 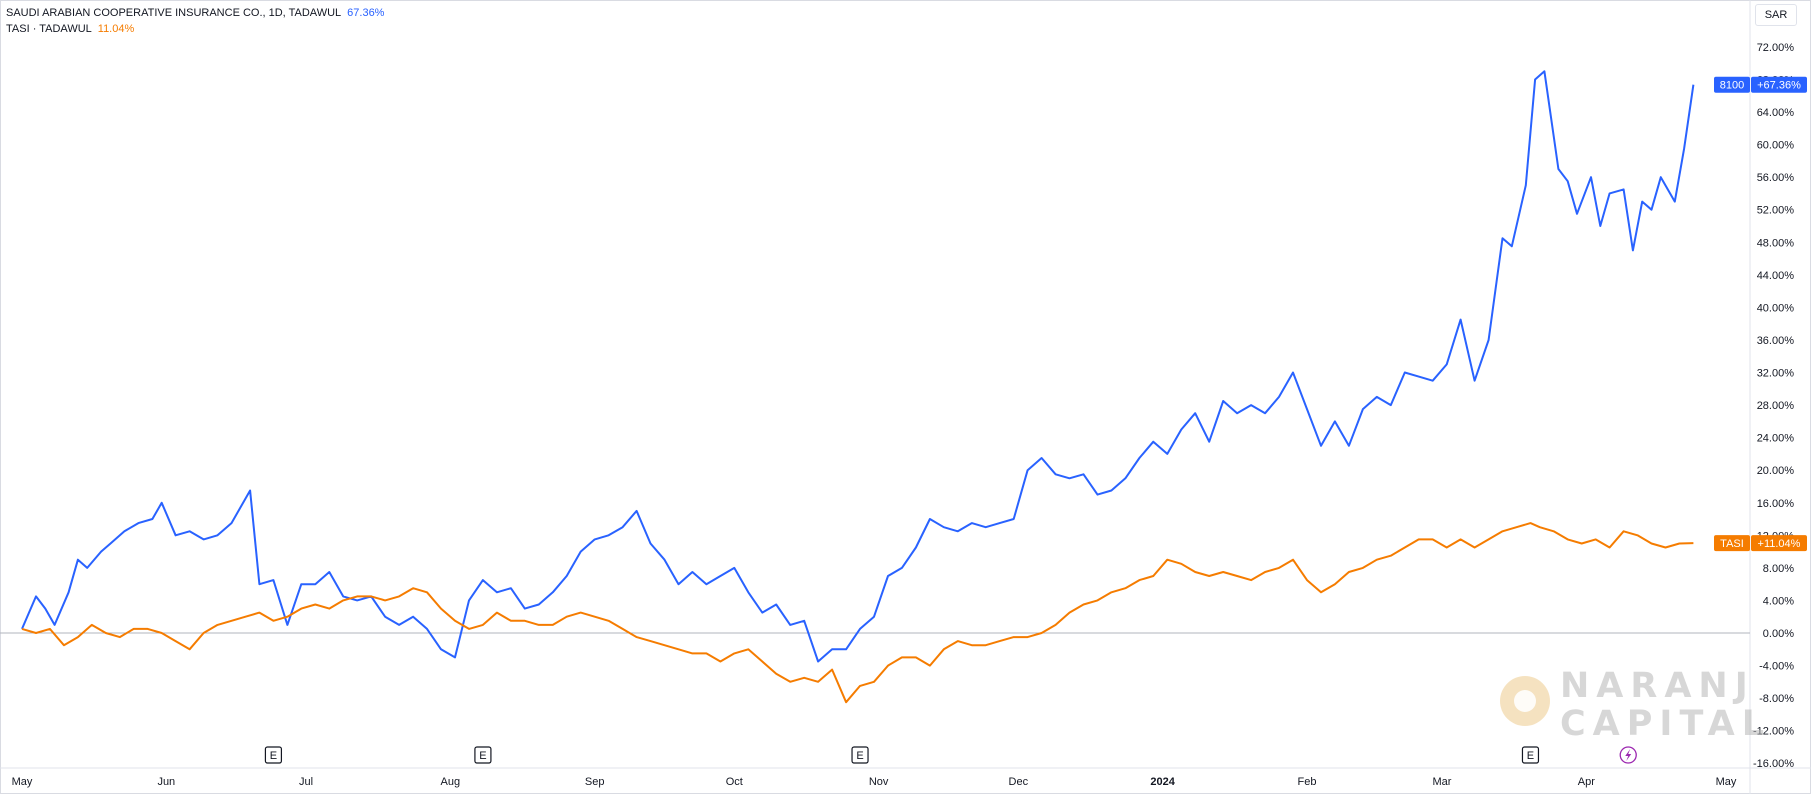 I want to click on y-tick-label: 4.00%, so click(x=1778, y=601).